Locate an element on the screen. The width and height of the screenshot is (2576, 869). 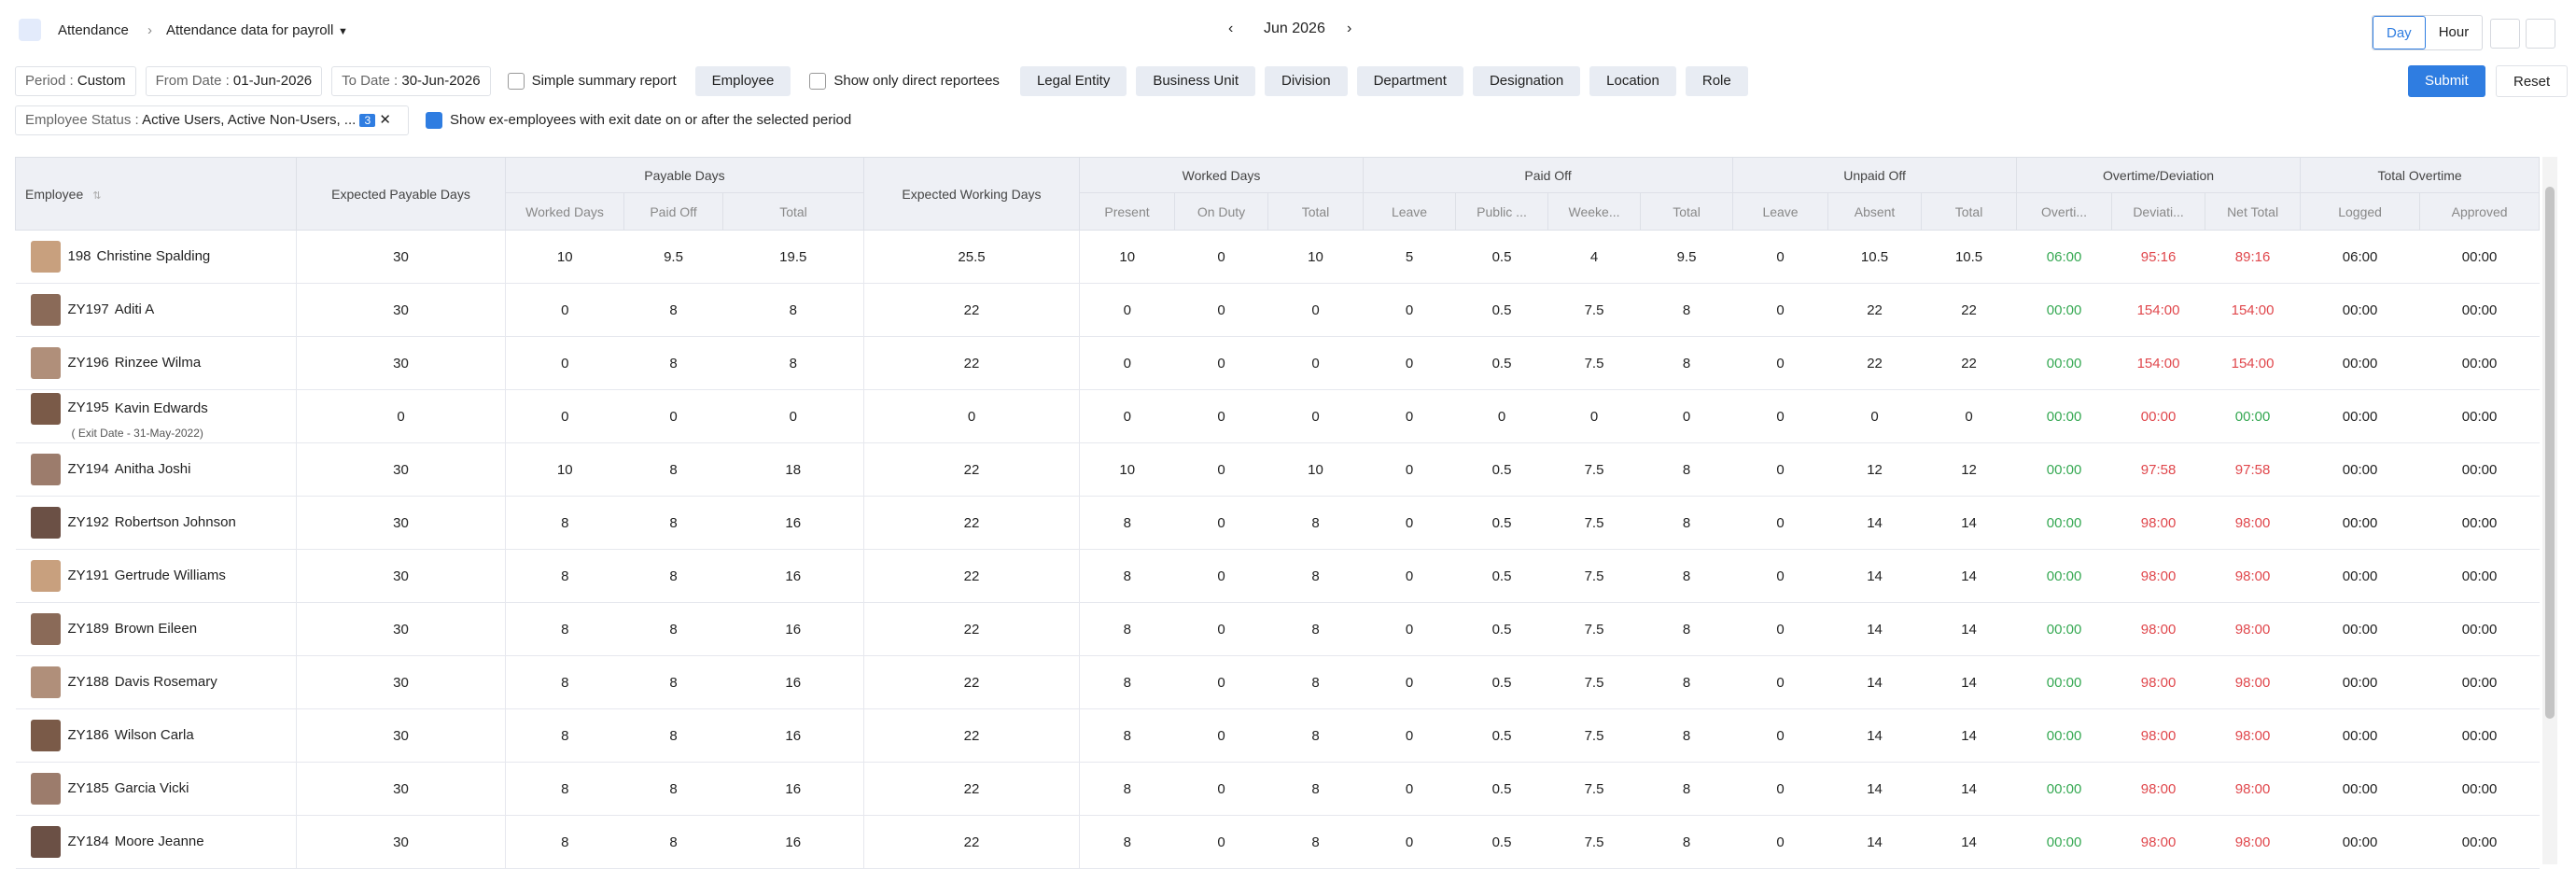
column-header: Paid Off is located at coordinates (673, 211).